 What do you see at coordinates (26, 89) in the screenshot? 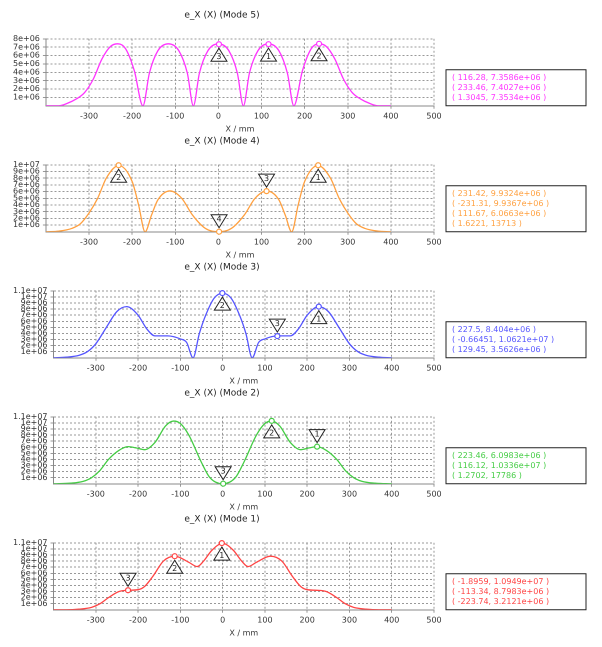
I see `y-tick-label: 2e+06` at bounding box center [26, 89].